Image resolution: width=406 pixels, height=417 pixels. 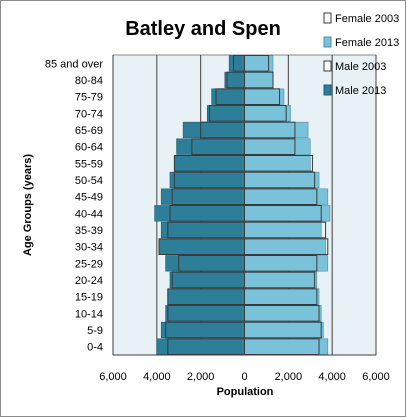 What do you see at coordinates (113, 377) in the screenshot?
I see `x-tick-label-0: 6,000` at bounding box center [113, 377].